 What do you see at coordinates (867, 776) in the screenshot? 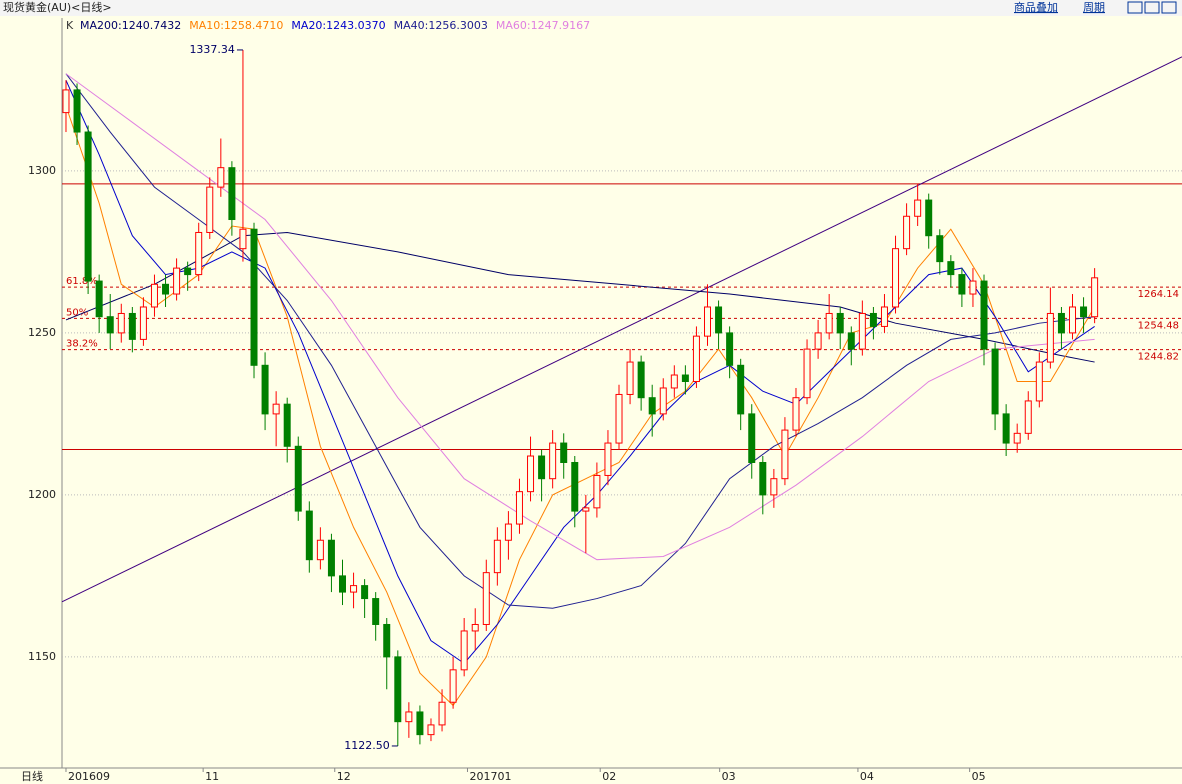
I see `x-tick-label: 04` at bounding box center [867, 776].